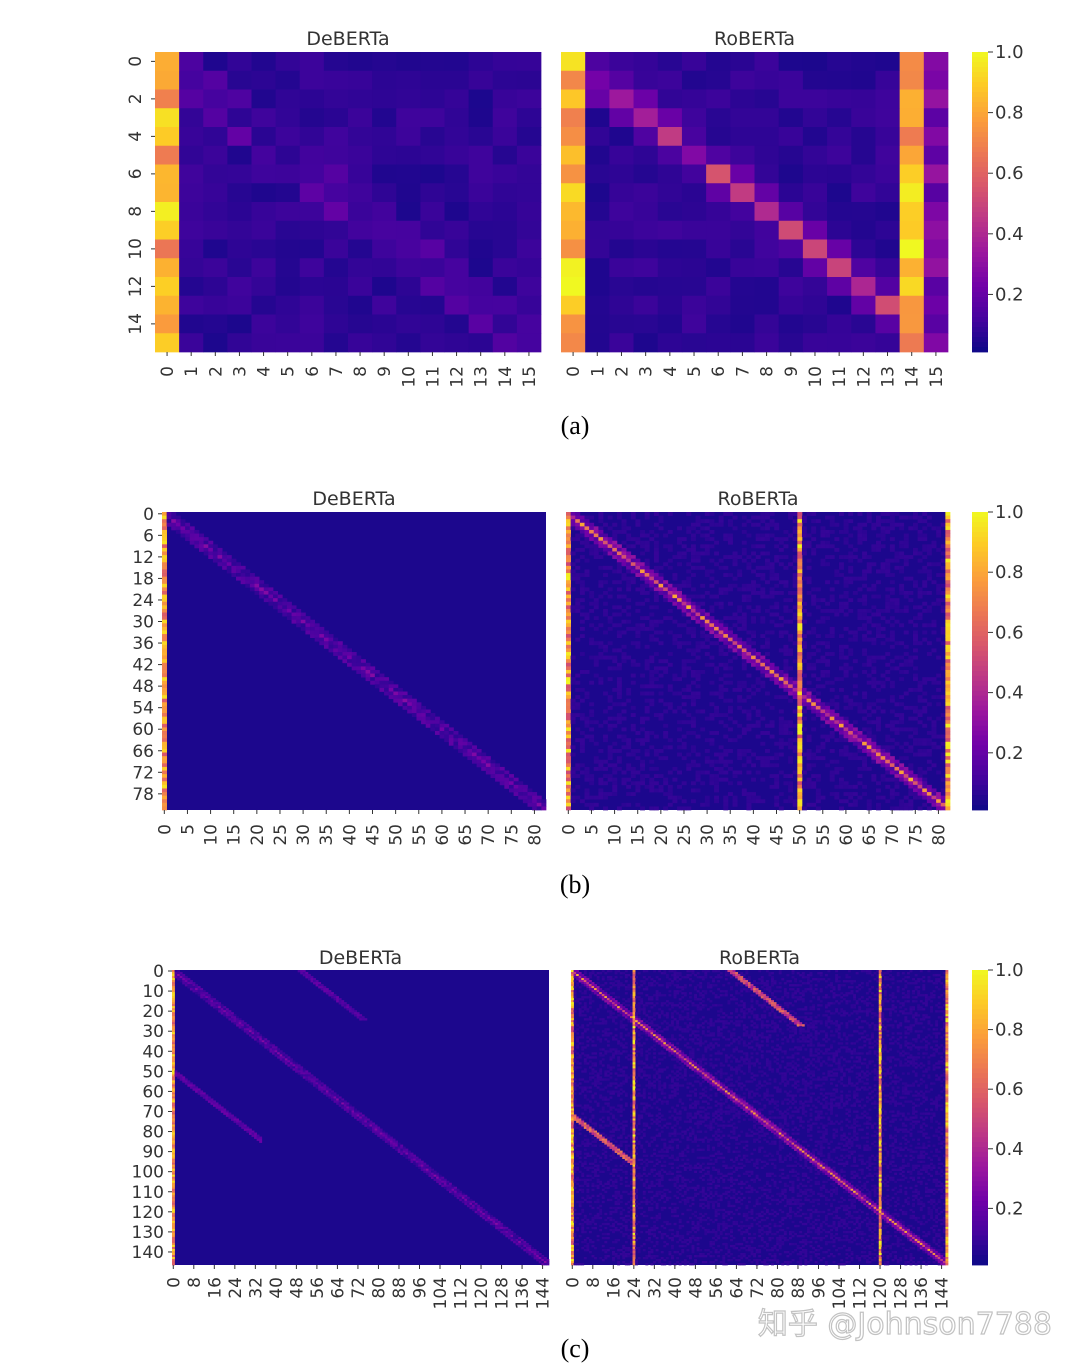  I want to click on y-tick-label: 54, so click(143, 709).